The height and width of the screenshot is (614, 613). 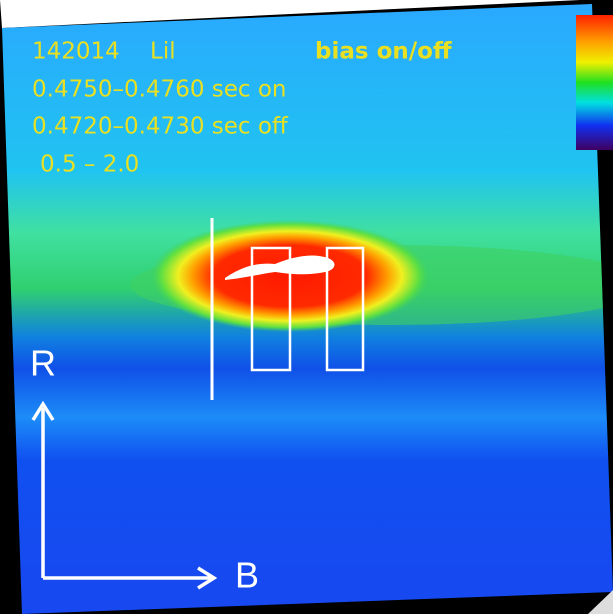 What do you see at coordinates (43, 363) in the screenshot?
I see `axis-label-r: R` at bounding box center [43, 363].